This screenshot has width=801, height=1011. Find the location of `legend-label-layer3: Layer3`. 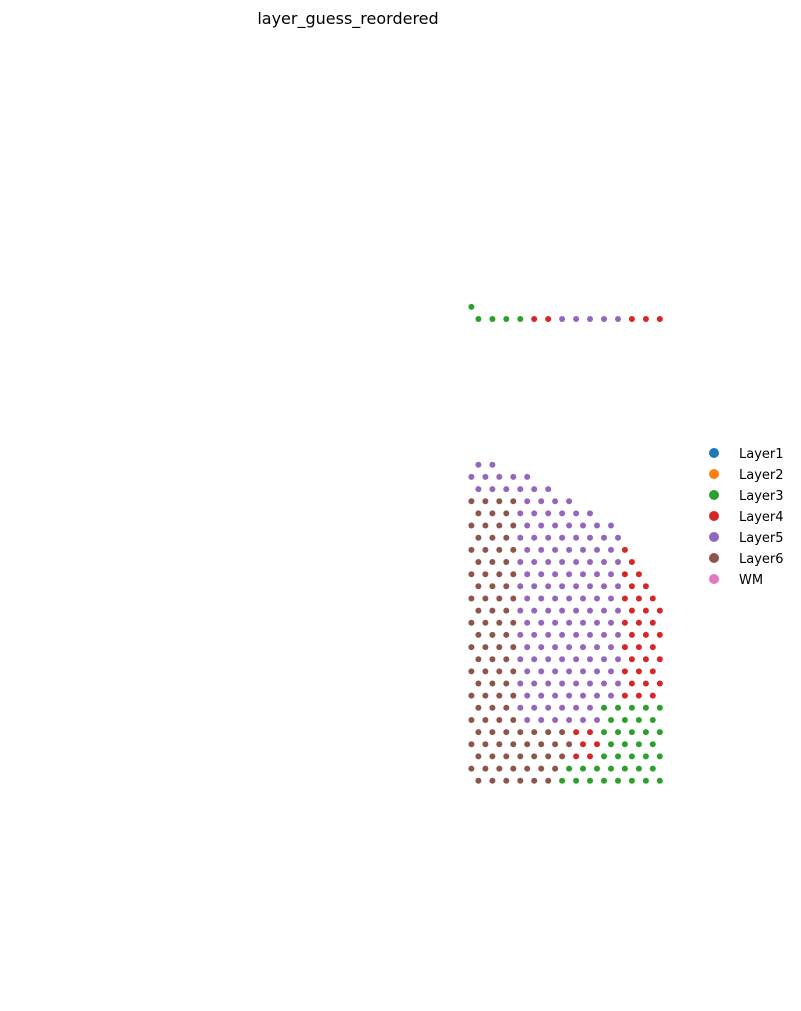

legend-label-layer3: Layer3 is located at coordinates (761, 496).